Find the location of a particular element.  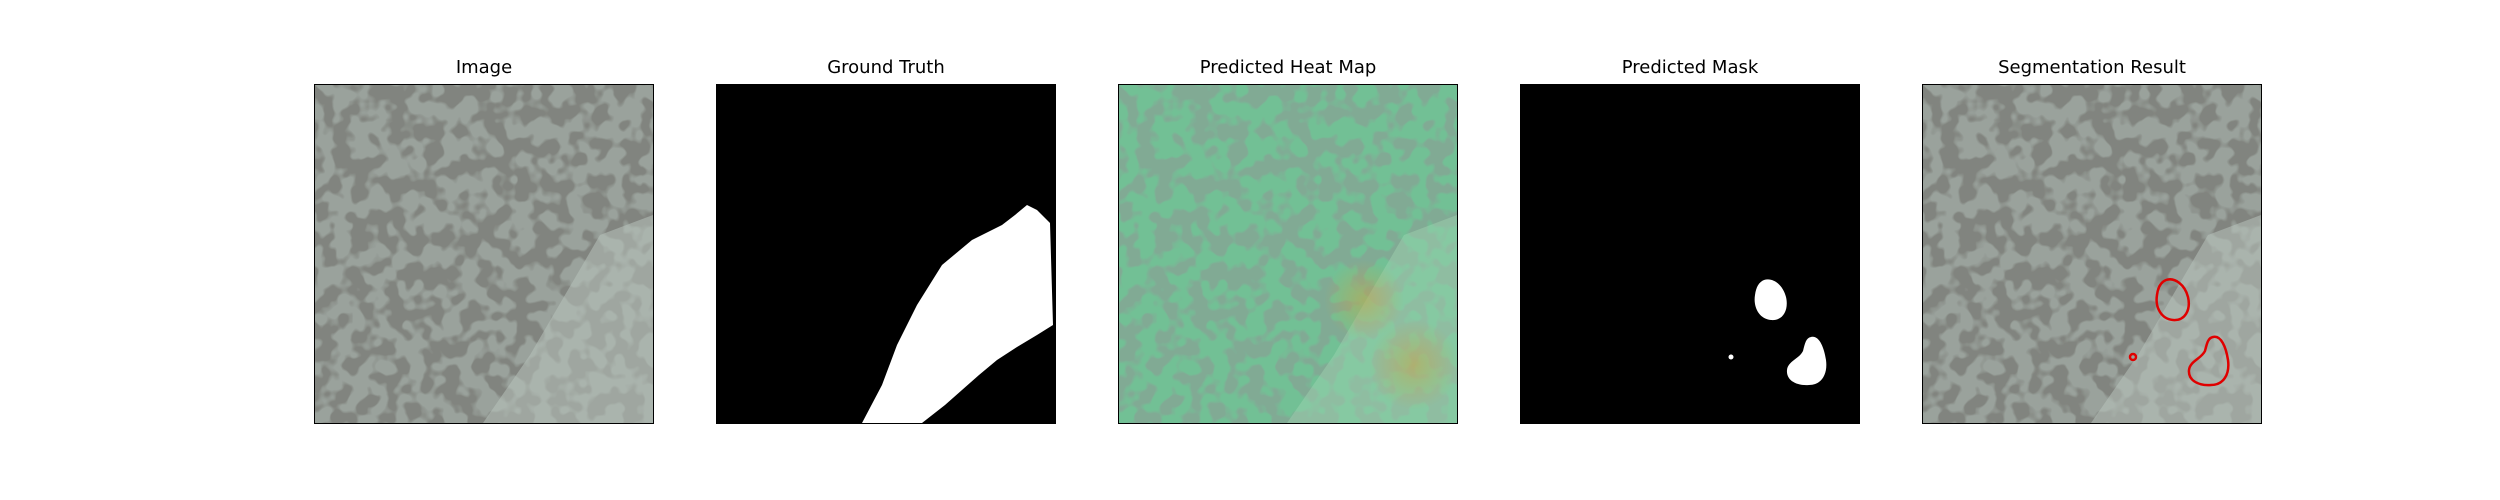

segmentation-frame is located at coordinates (2092, 254).